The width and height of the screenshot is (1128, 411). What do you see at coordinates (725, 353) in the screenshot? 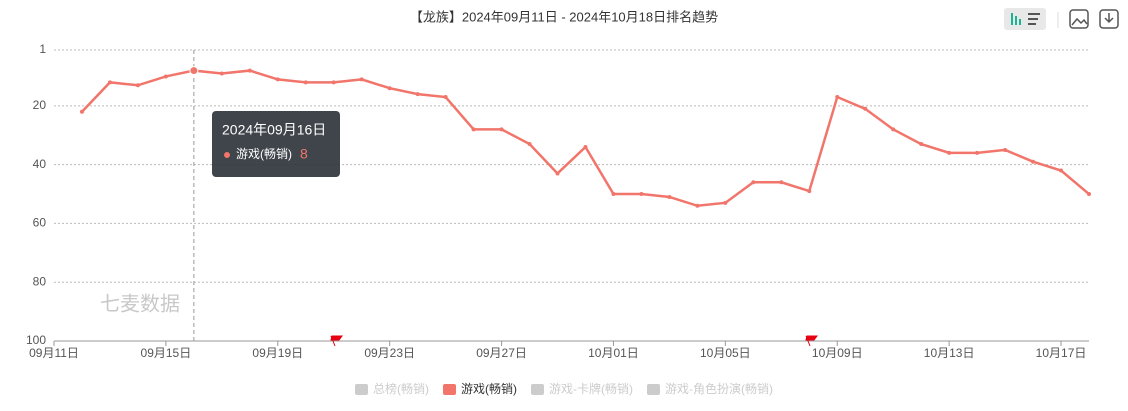
I see `x-tick-label: 10月05日` at bounding box center [725, 353].